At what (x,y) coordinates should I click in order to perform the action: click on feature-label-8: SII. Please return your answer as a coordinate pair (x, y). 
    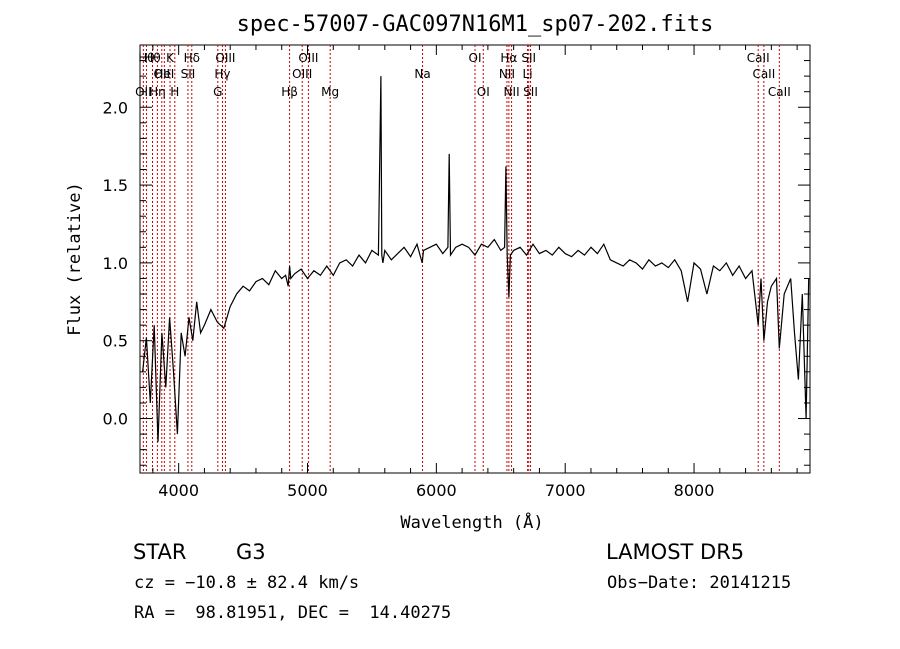
    Looking at the image, I should click on (188, 74).